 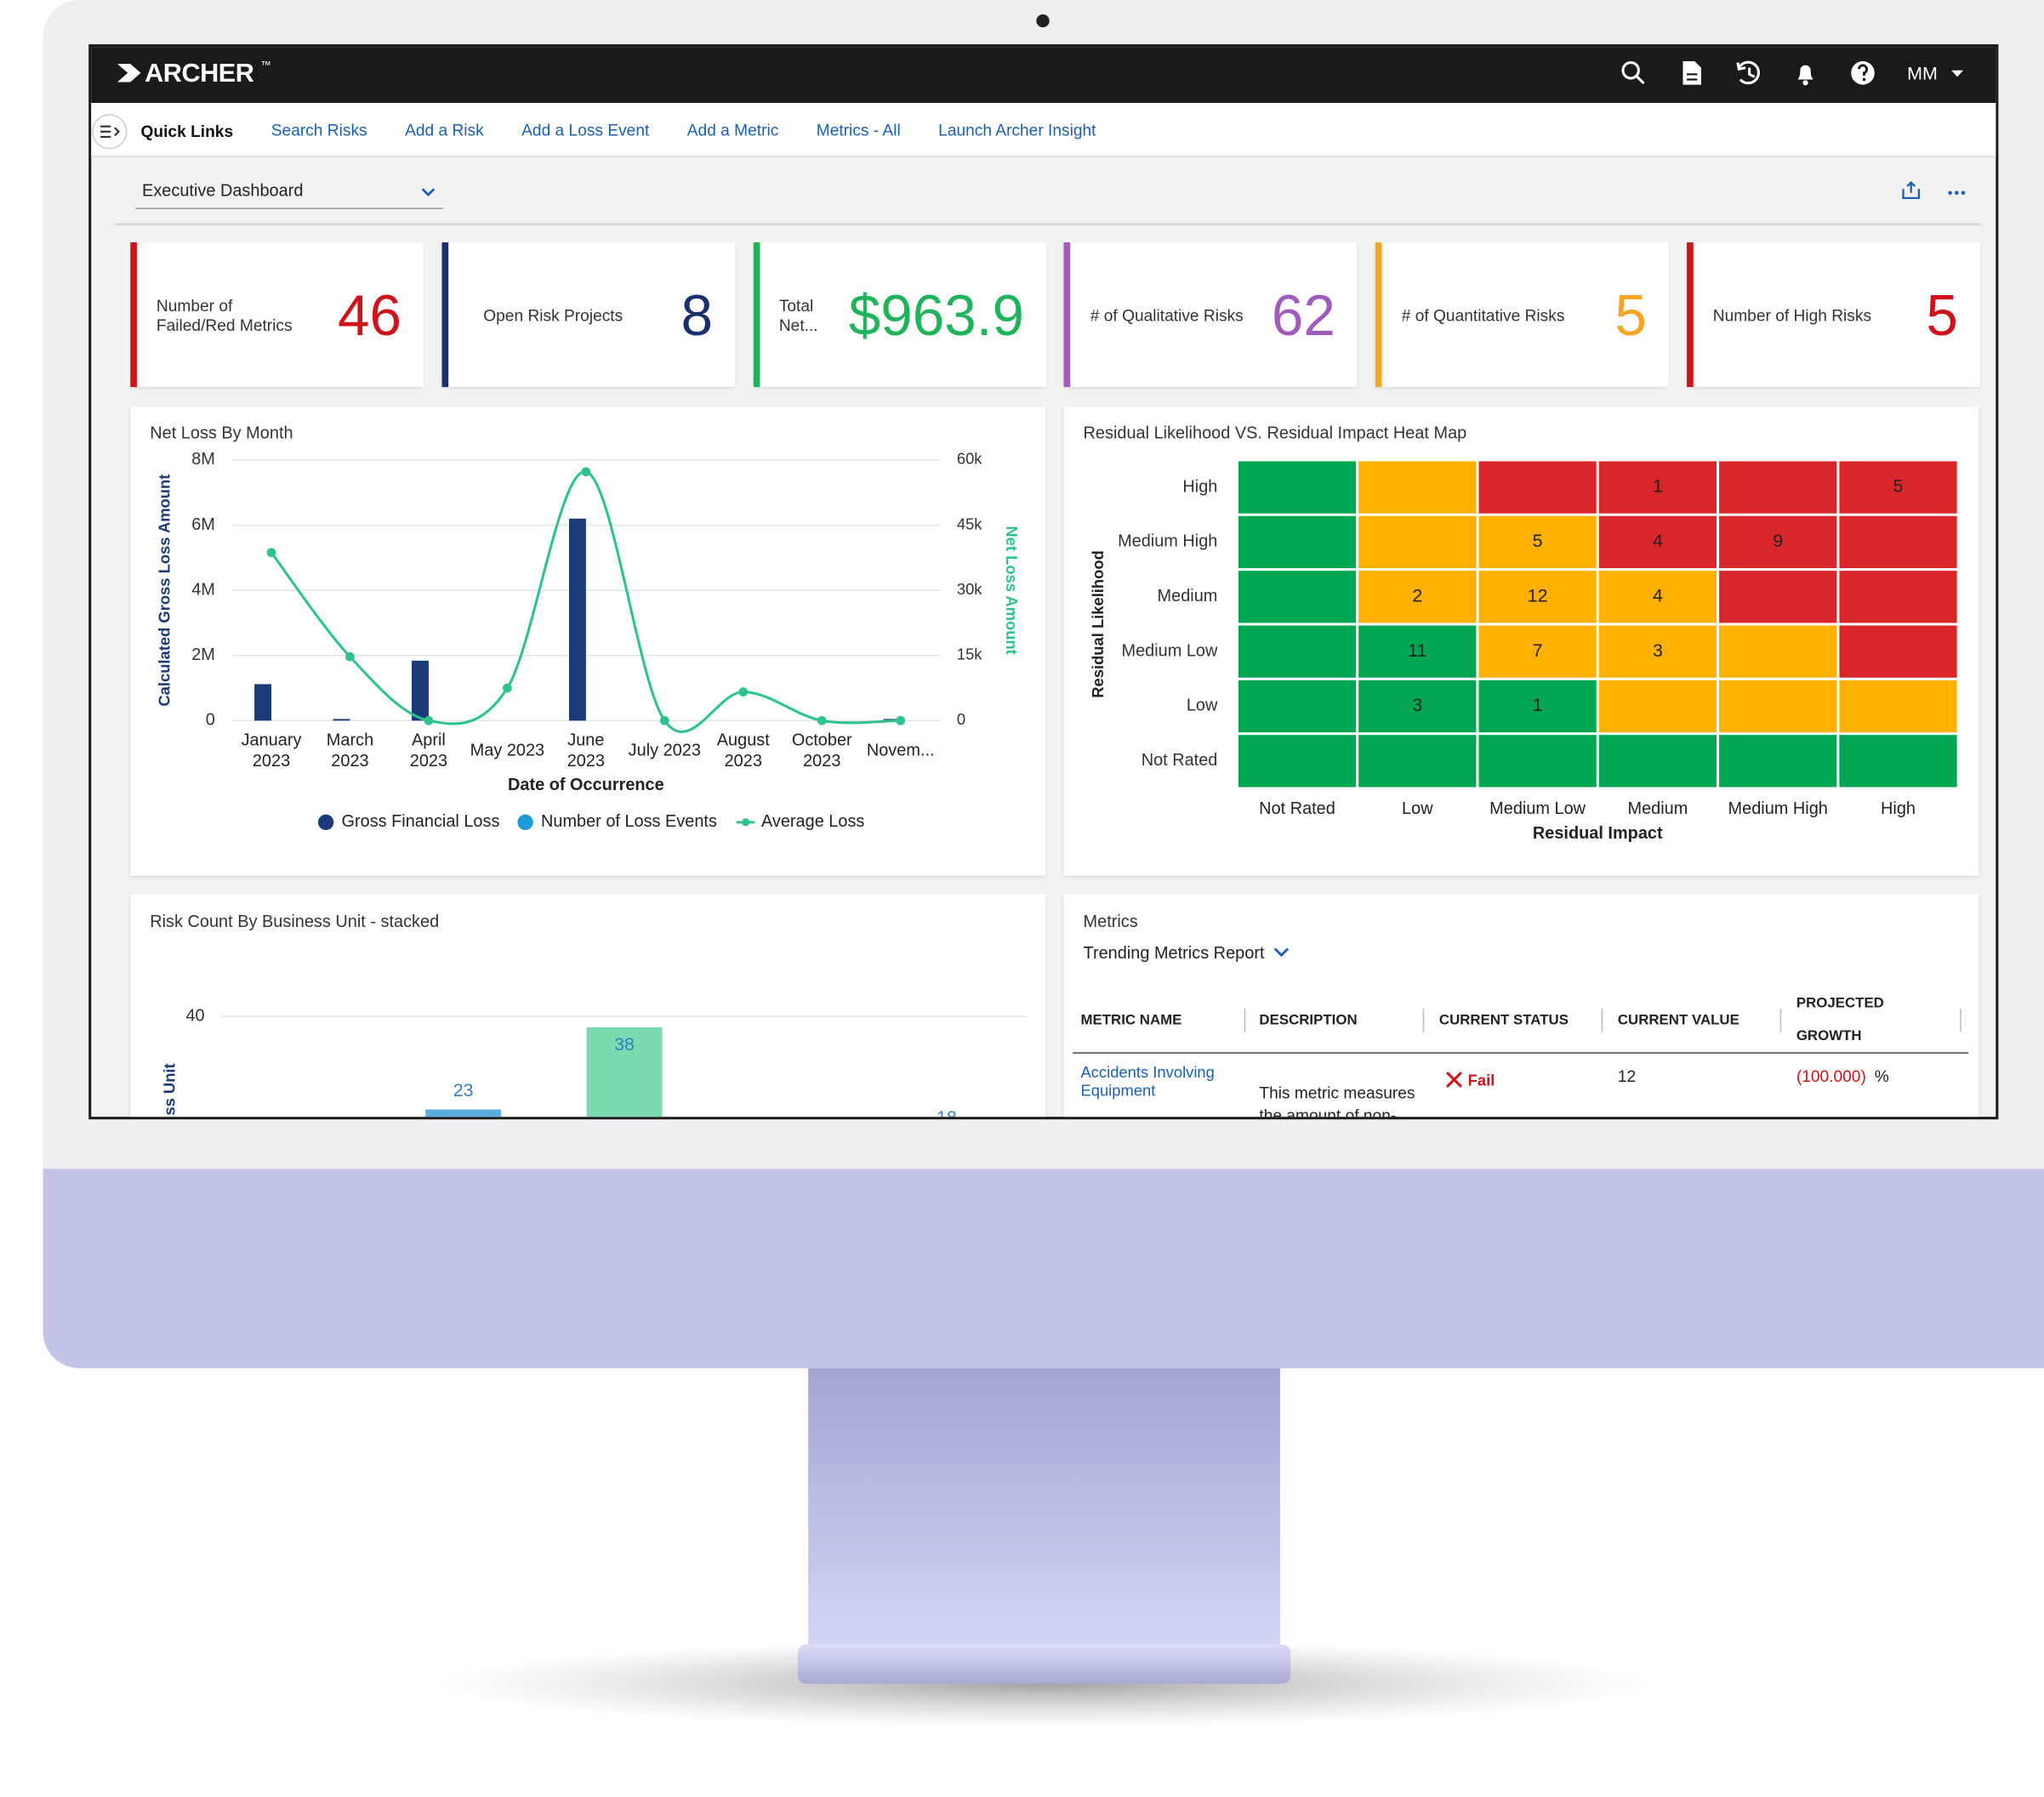 What do you see at coordinates (507, 750) in the screenshot?
I see `x-tick-label: May 2023` at bounding box center [507, 750].